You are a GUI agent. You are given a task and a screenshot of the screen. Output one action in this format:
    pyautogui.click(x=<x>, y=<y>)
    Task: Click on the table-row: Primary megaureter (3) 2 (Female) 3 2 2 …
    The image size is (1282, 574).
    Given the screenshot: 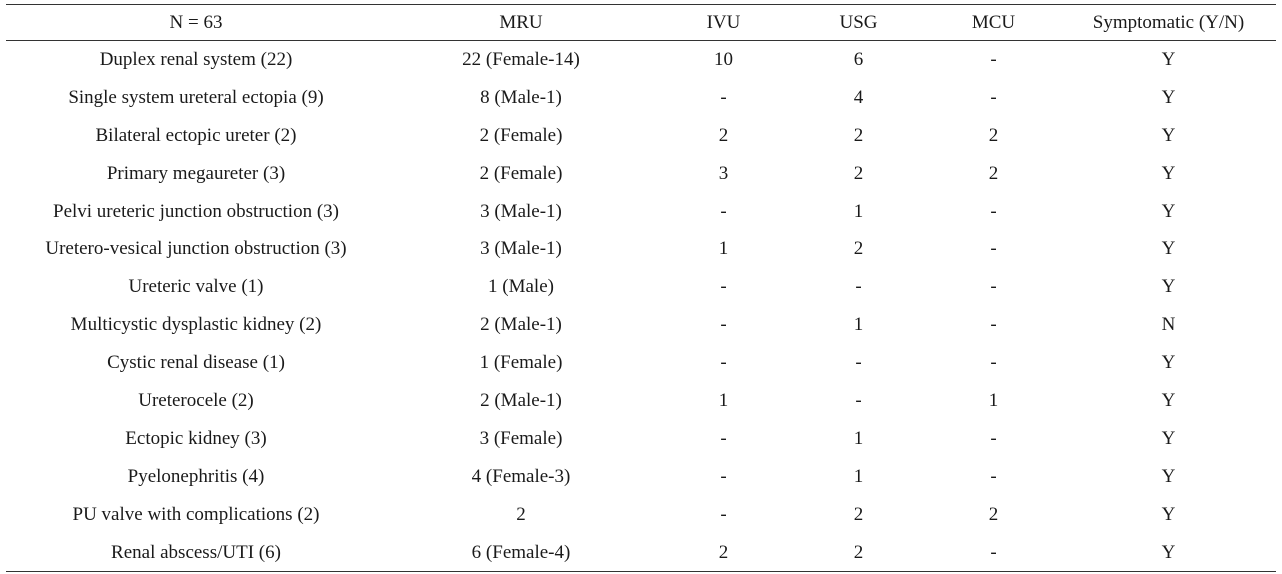 What is the action you would take?
    pyautogui.click(x=641, y=174)
    